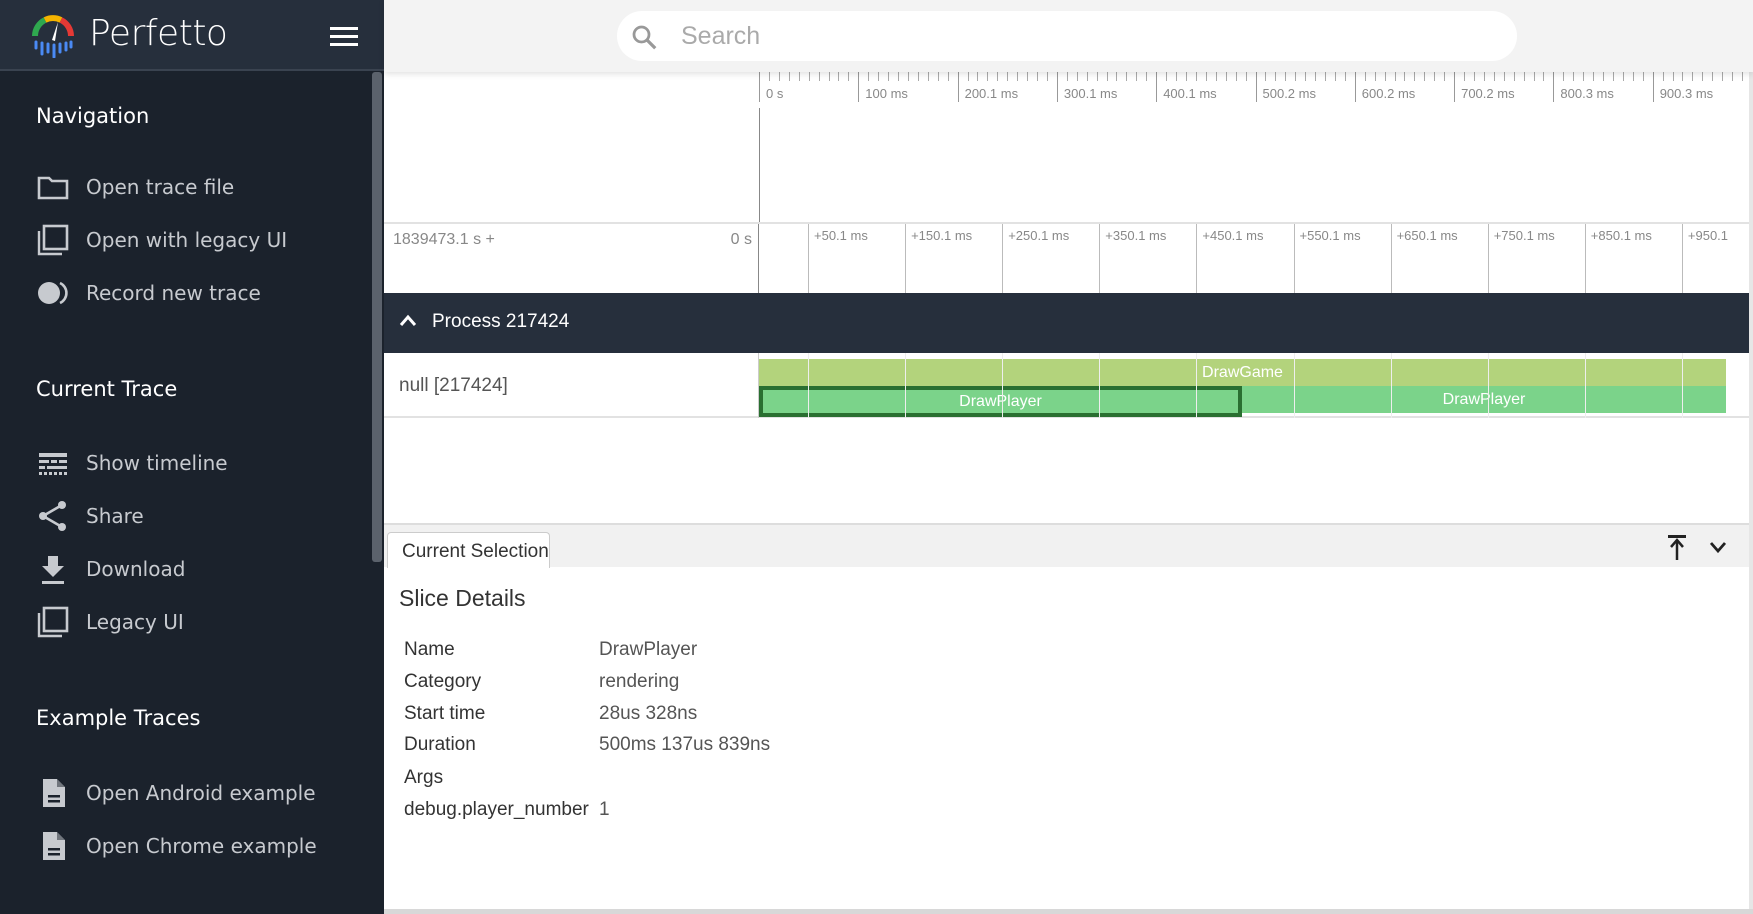 The image size is (1753, 914). Describe the element at coordinates (1427, 235) in the screenshot. I see `ruler-tick-label: +650.1 ms` at that location.